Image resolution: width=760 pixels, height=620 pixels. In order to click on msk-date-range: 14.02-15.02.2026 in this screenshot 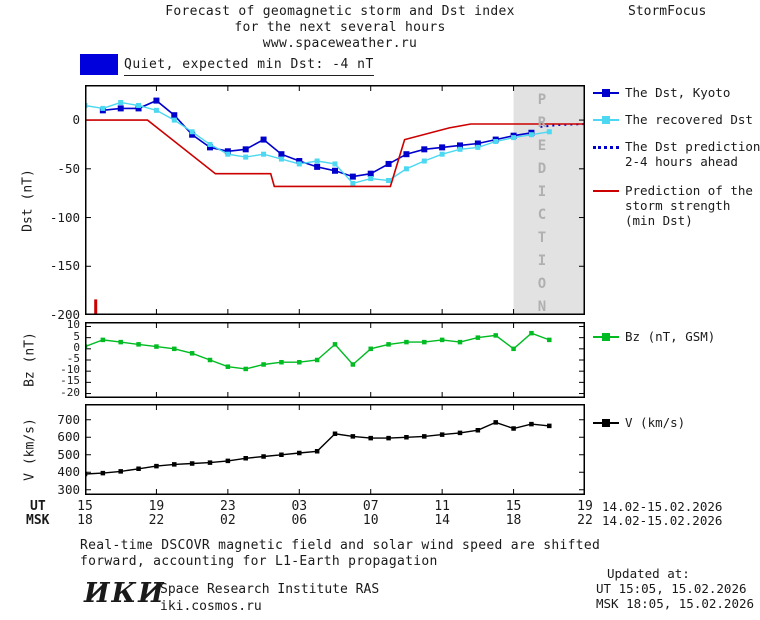, I will do `click(662, 520)`.